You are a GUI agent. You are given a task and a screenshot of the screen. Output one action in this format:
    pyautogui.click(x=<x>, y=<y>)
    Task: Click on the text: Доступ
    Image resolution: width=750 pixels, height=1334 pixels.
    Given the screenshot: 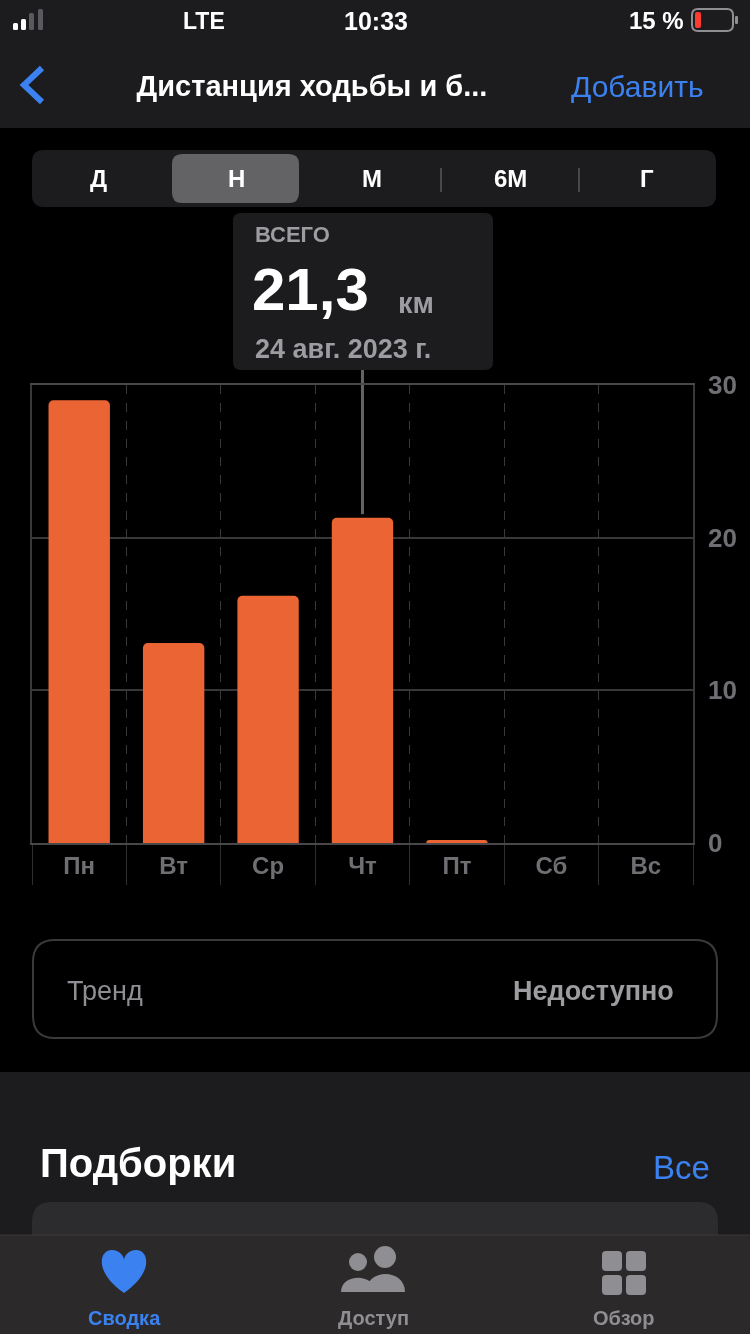 What is the action you would take?
    pyautogui.click(x=374, y=1318)
    